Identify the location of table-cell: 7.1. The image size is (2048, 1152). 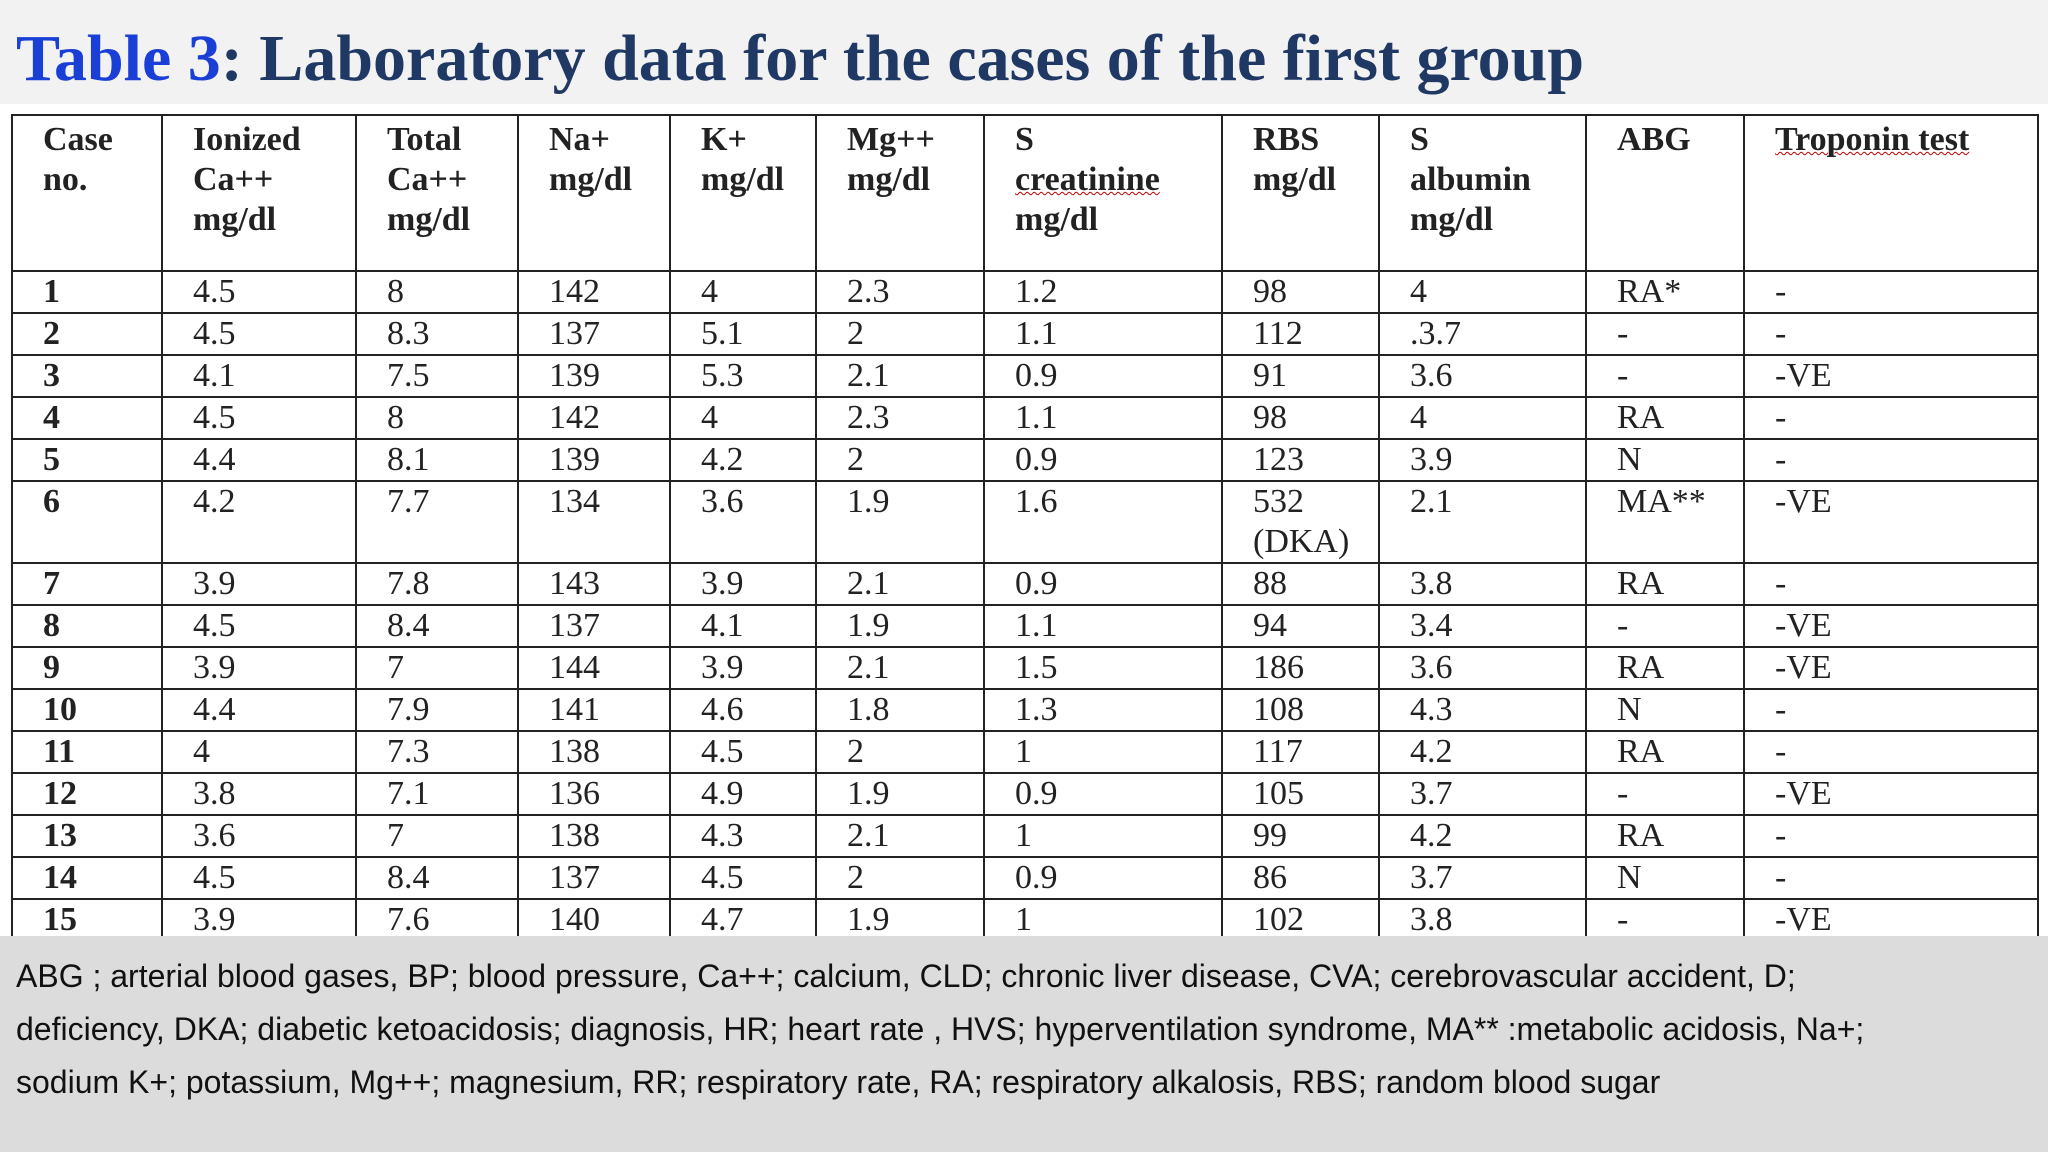
(437, 794).